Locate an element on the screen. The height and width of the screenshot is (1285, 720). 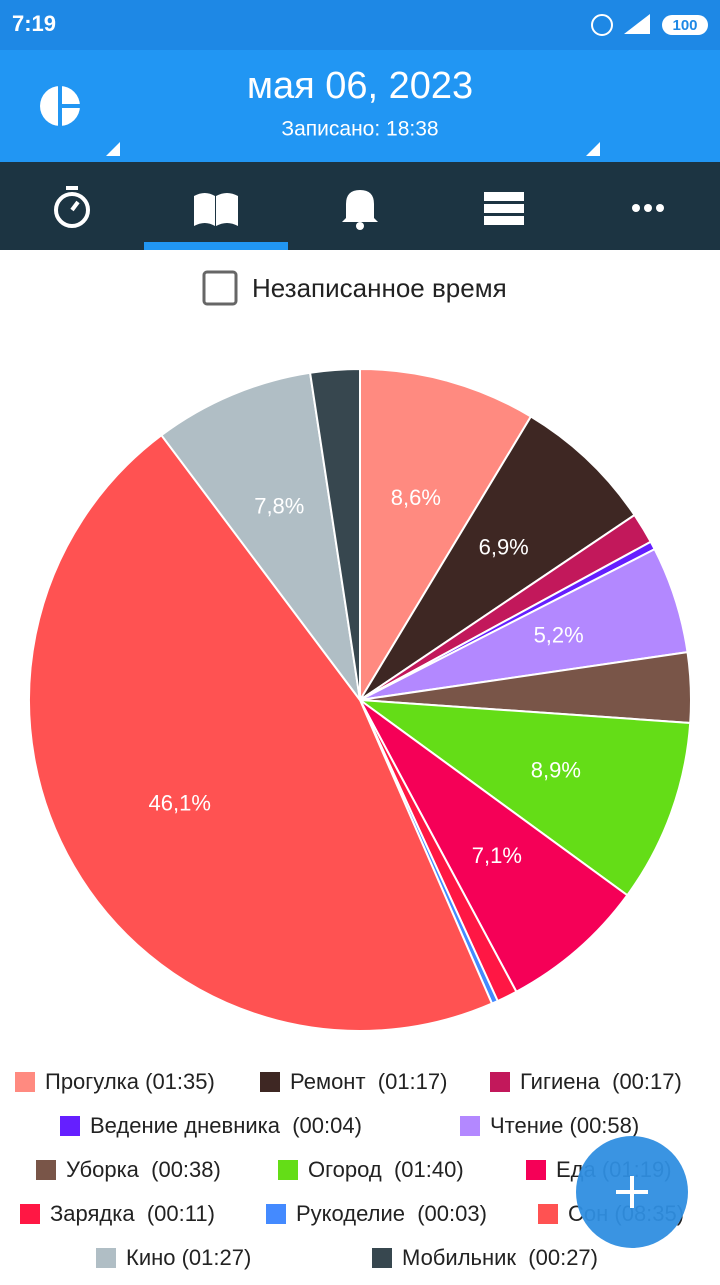
slice-label: 8,9% is located at coordinates (556, 769).